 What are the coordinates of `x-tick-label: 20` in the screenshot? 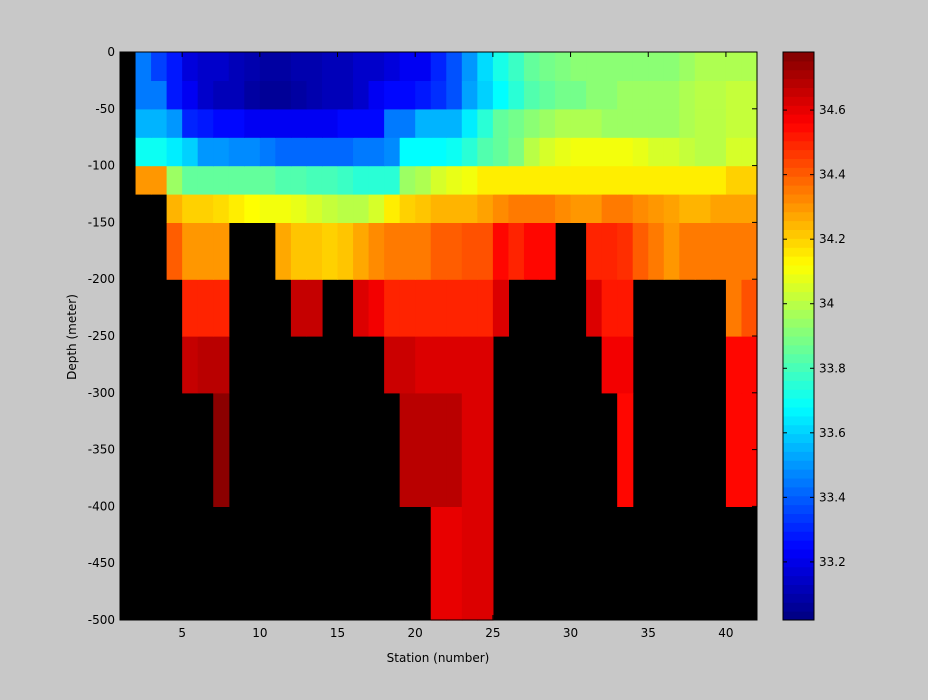 It's located at (415, 633).